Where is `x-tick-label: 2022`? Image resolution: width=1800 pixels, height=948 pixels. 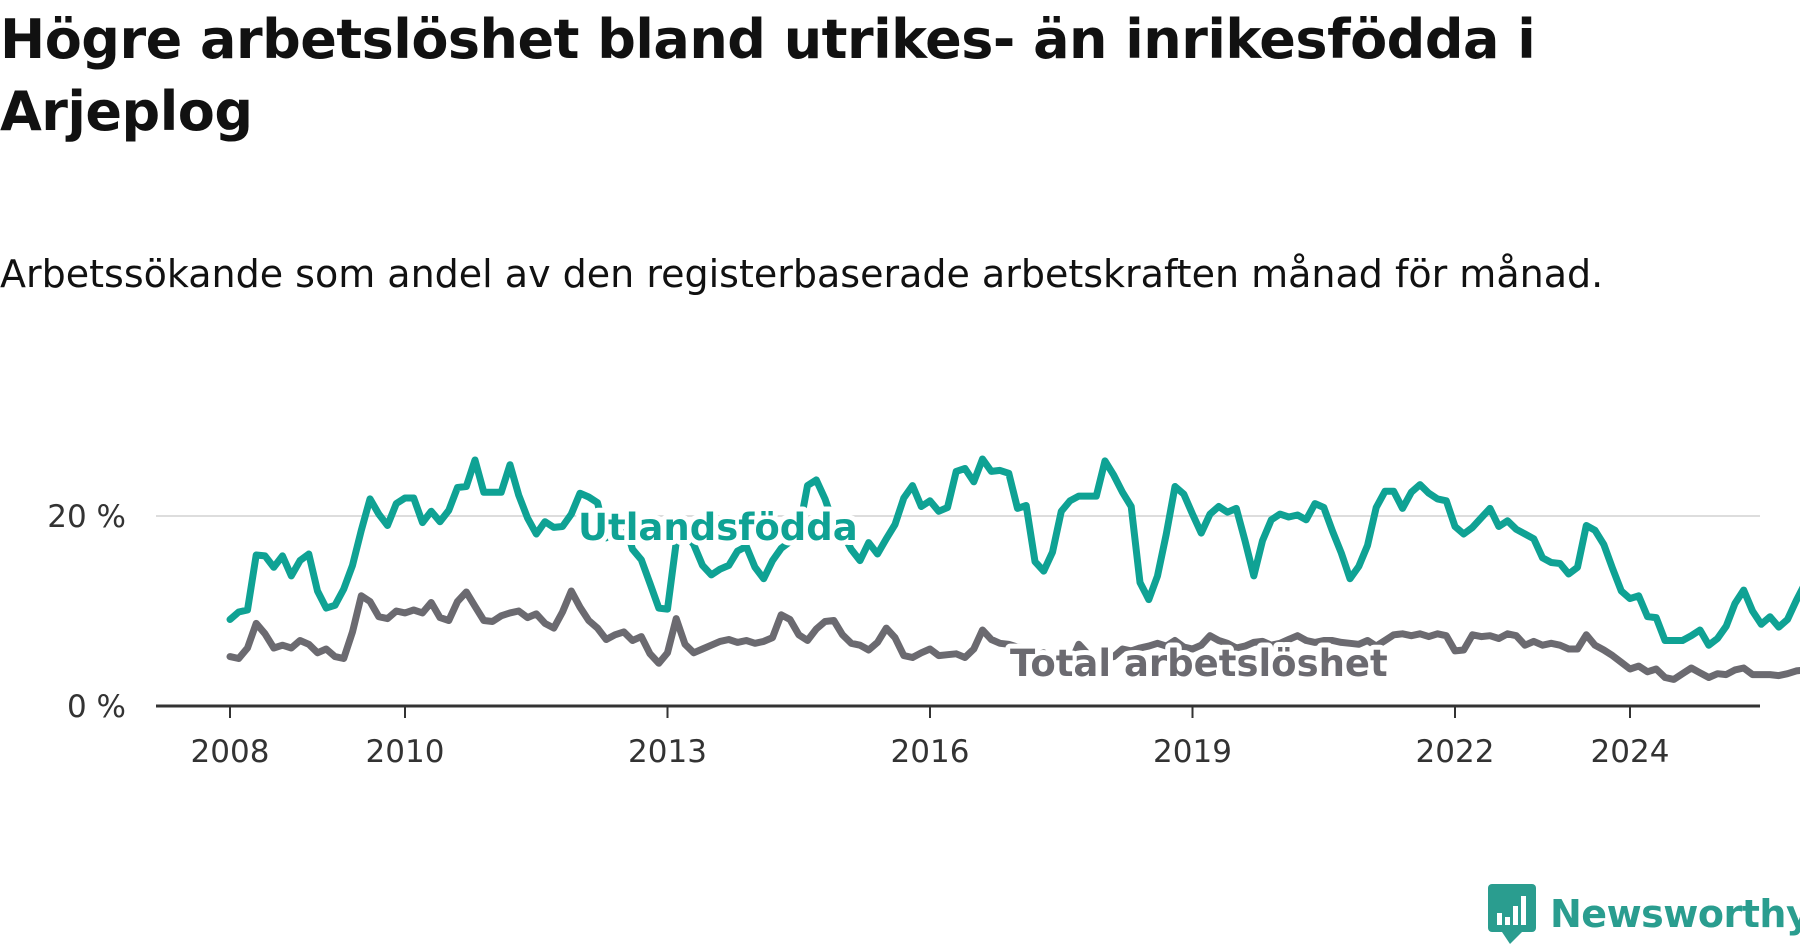
x-tick-label: 2022 is located at coordinates (1455, 752).